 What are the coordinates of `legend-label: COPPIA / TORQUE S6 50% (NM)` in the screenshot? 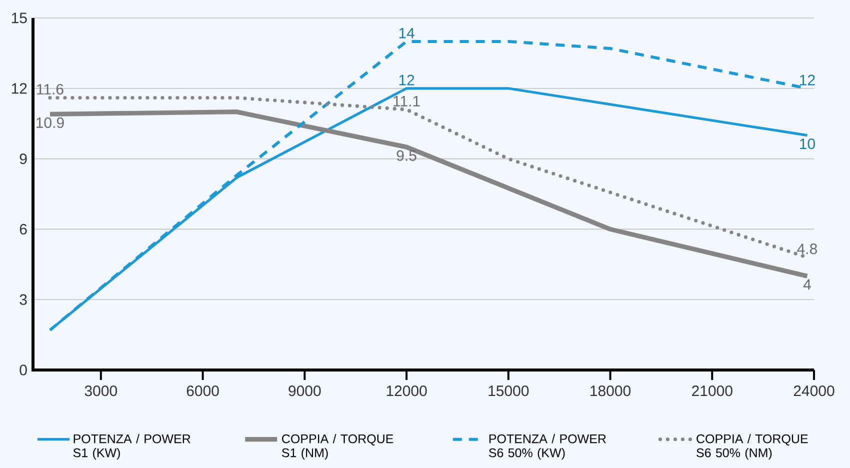 It's located at (752, 447).